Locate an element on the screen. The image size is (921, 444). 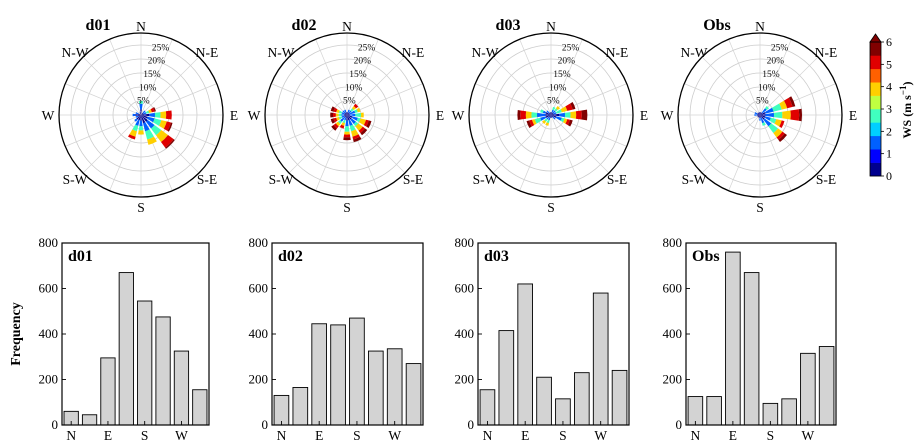
y-tick-label: 600 is located at coordinates (259, 288).